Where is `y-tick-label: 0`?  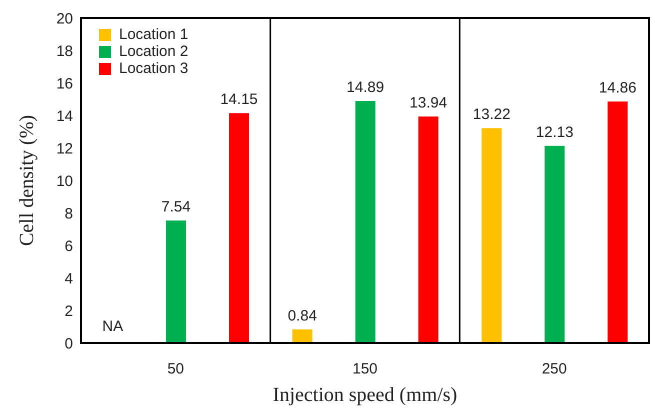
y-tick-label: 0 is located at coordinates (68, 343).